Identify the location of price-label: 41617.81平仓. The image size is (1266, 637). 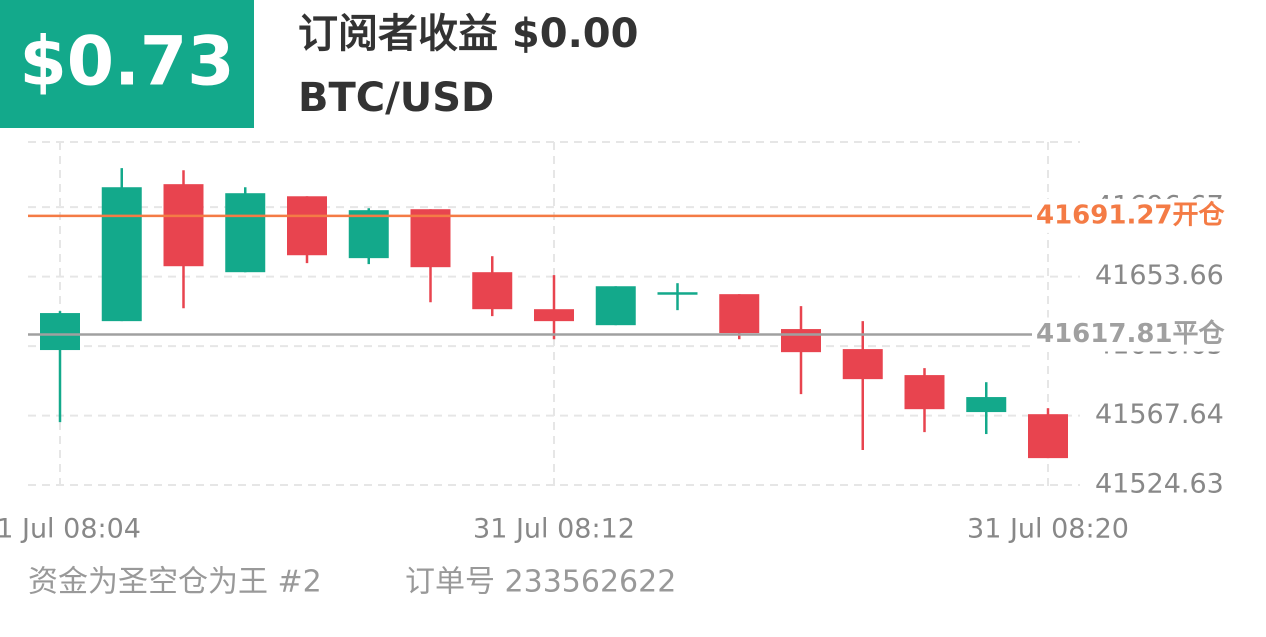
(1131, 333).